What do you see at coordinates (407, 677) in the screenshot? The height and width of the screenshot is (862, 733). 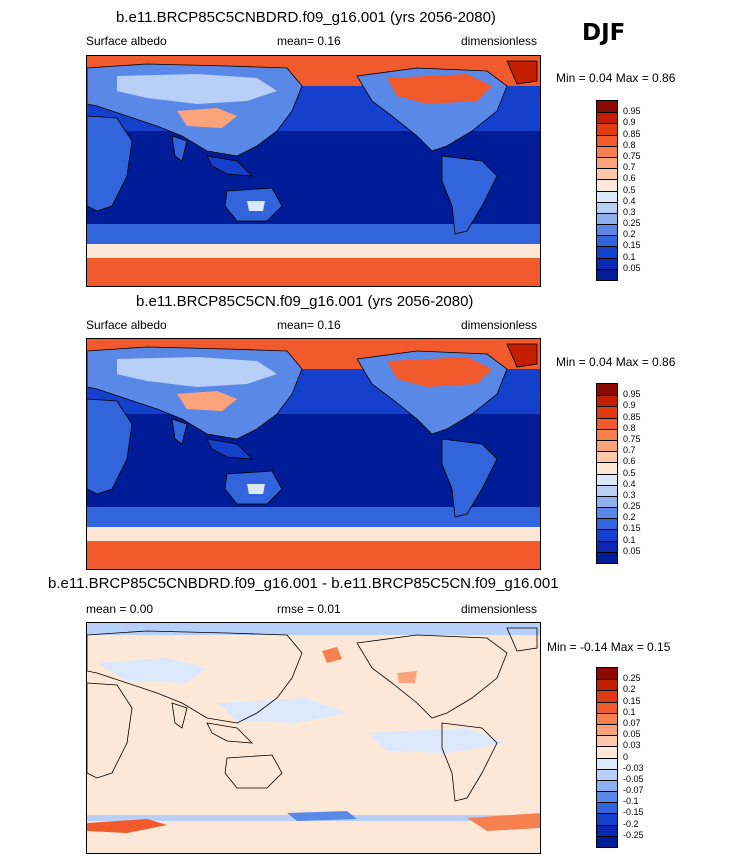 I see `north-america-positive-patch` at bounding box center [407, 677].